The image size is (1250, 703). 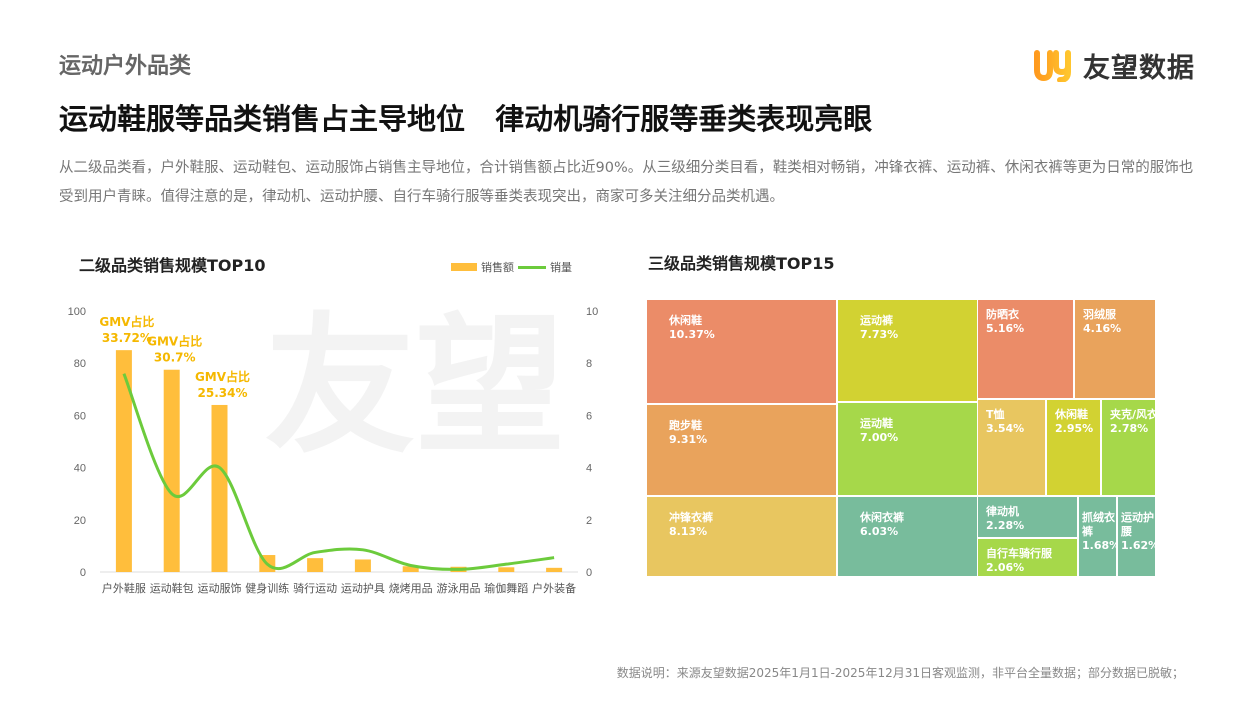 I want to click on treemap-tile: 夹克/风衣 2.78%, so click(x=1130, y=447).